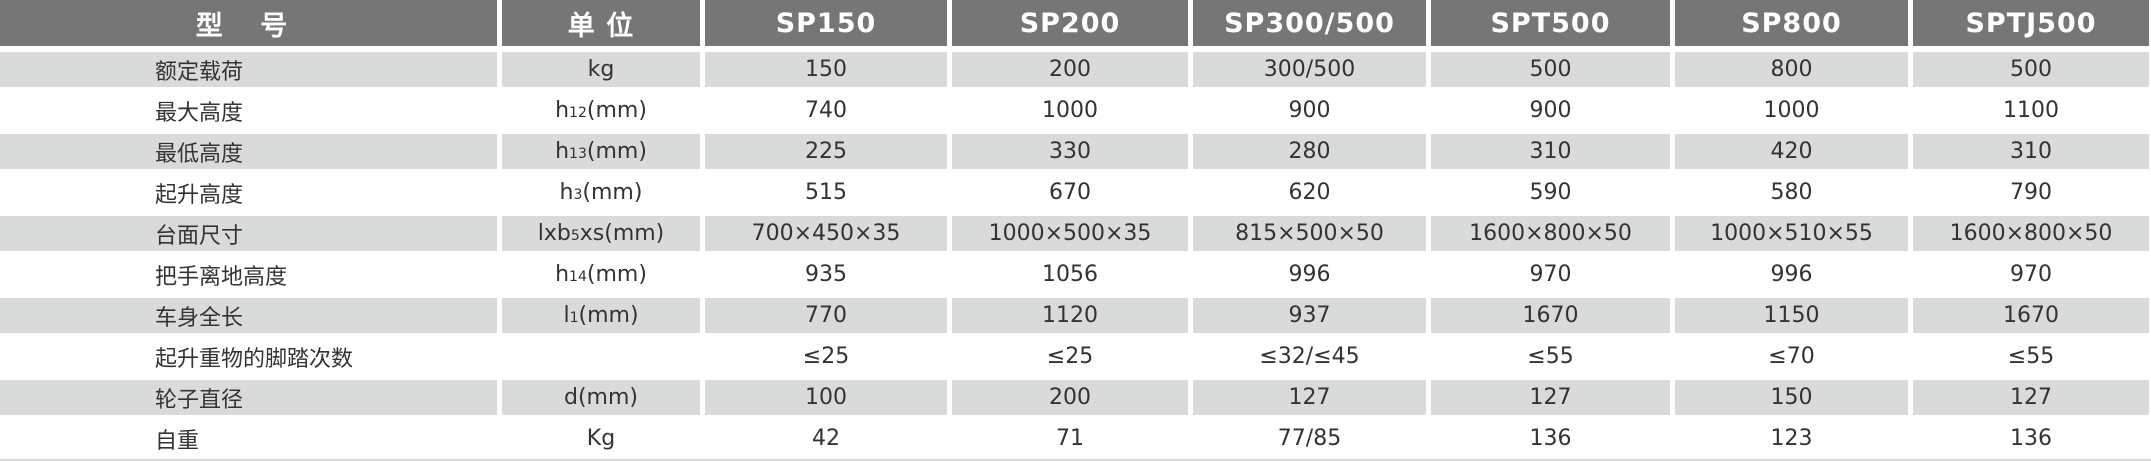 This screenshot has height=461, width=2151. Describe the element at coordinates (1070, 274) in the screenshot. I see `row-value: 1056` at that location.